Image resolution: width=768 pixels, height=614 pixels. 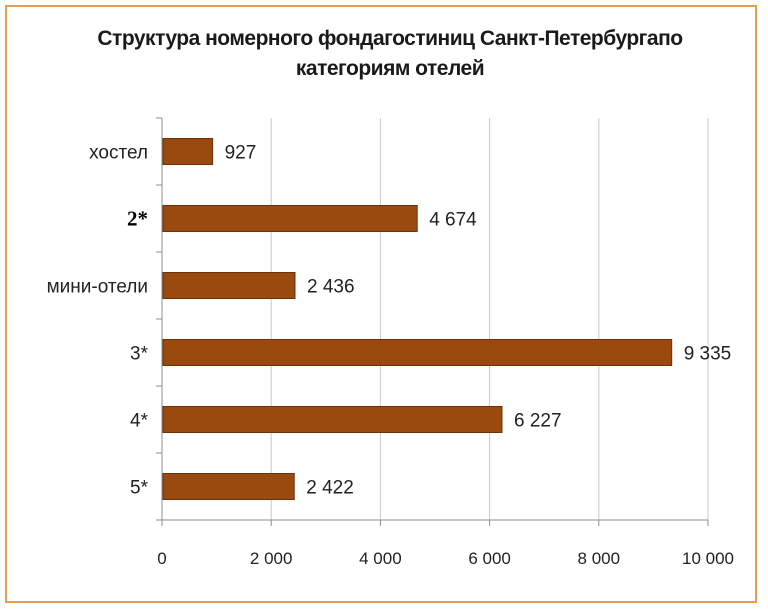 I want to click on x-tick-label-10000: 10 000, so click(x=708, y=558).